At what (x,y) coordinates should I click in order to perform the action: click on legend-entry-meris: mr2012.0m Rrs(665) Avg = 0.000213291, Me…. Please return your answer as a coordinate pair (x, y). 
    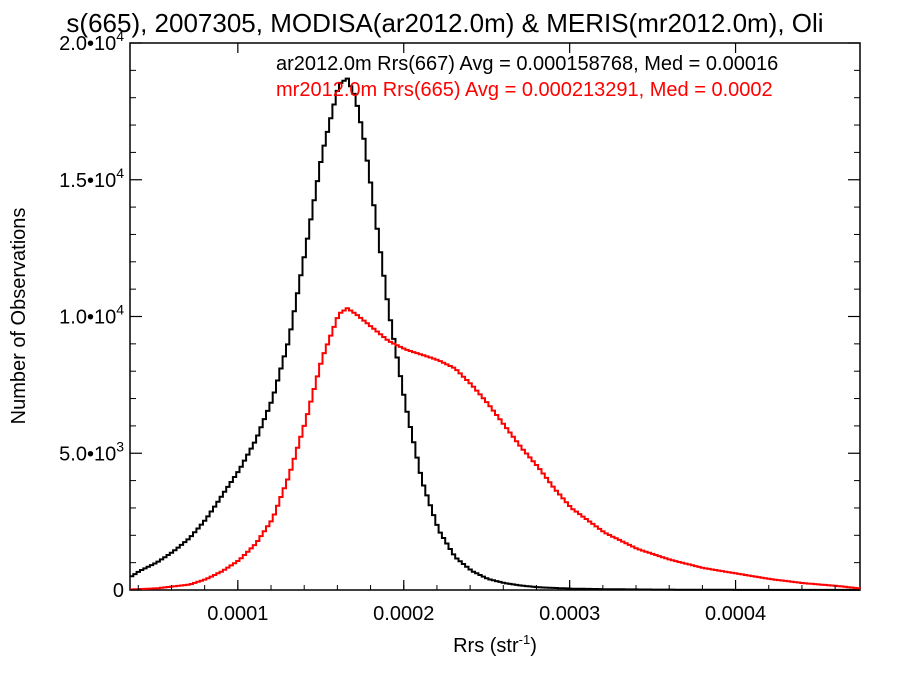
    Looking at the image, I should click on (524, 90).